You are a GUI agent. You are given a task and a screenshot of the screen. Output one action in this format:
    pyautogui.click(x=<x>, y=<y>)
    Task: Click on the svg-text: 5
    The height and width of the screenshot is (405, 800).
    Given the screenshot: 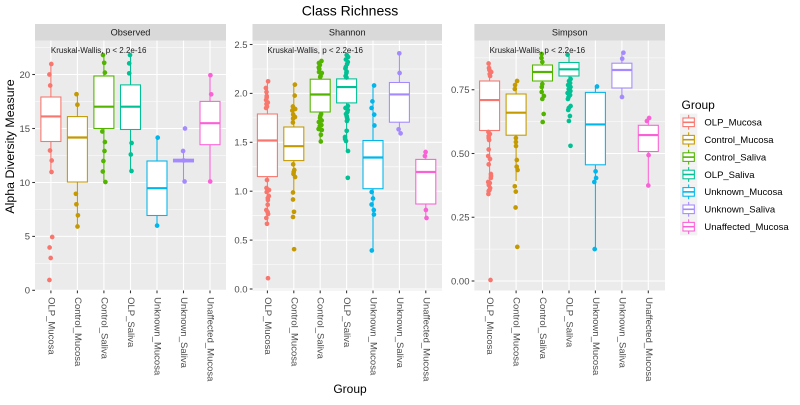 What is the action you would take?
    pyautogui.click(x=27, y=237)
    